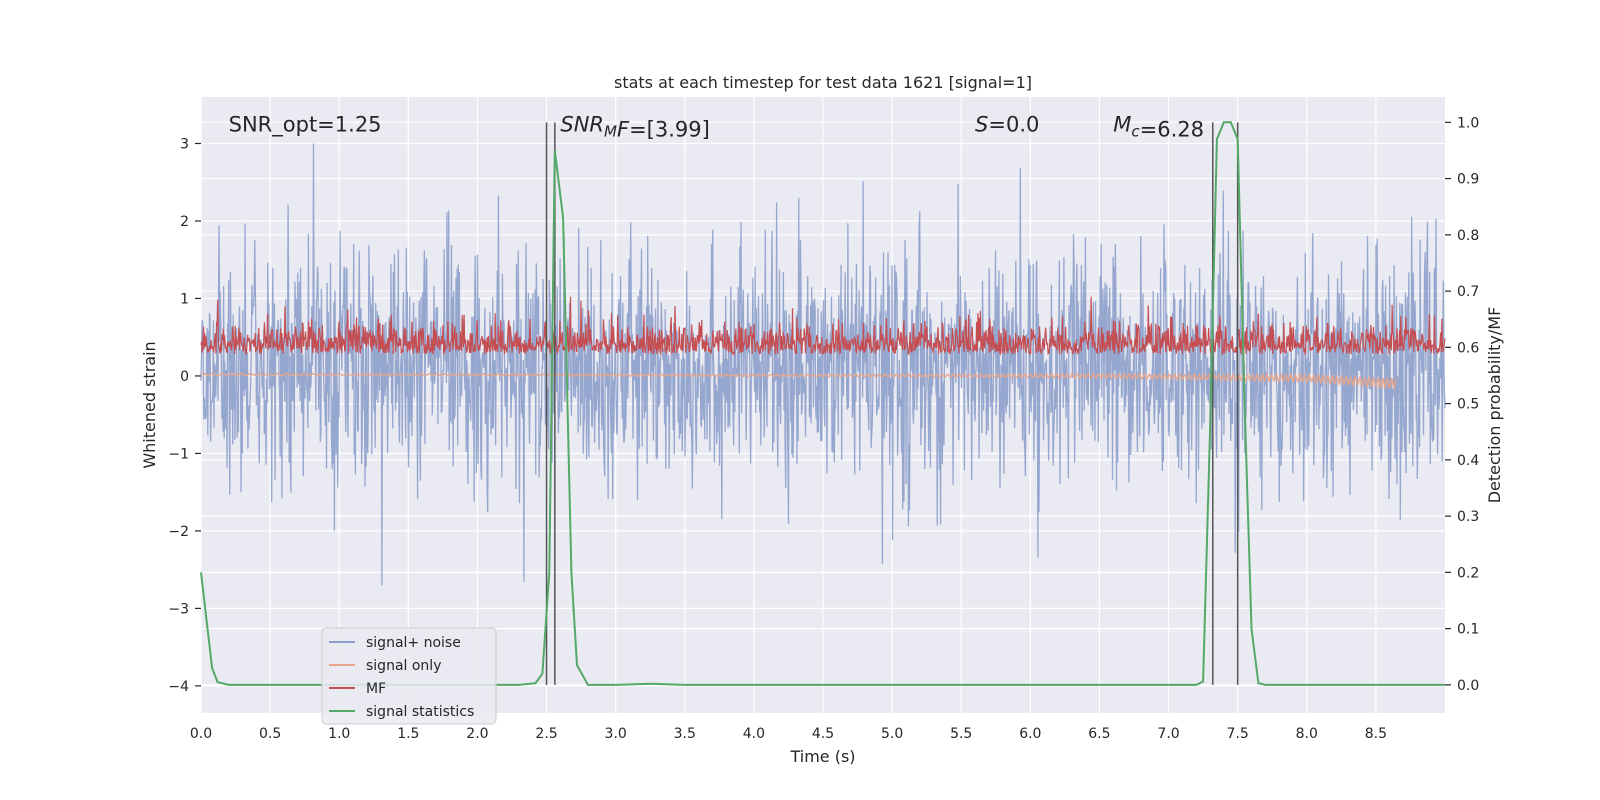  What do you see at coordinates (754, 734) in the screenshot?
I see `x-tick-label: 4.0` at bounding box center [754, 734].